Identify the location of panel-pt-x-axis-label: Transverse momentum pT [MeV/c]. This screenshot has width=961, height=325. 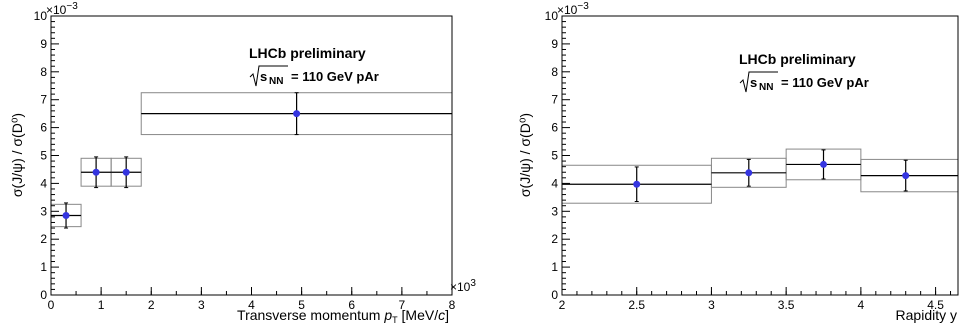
(343, 316).